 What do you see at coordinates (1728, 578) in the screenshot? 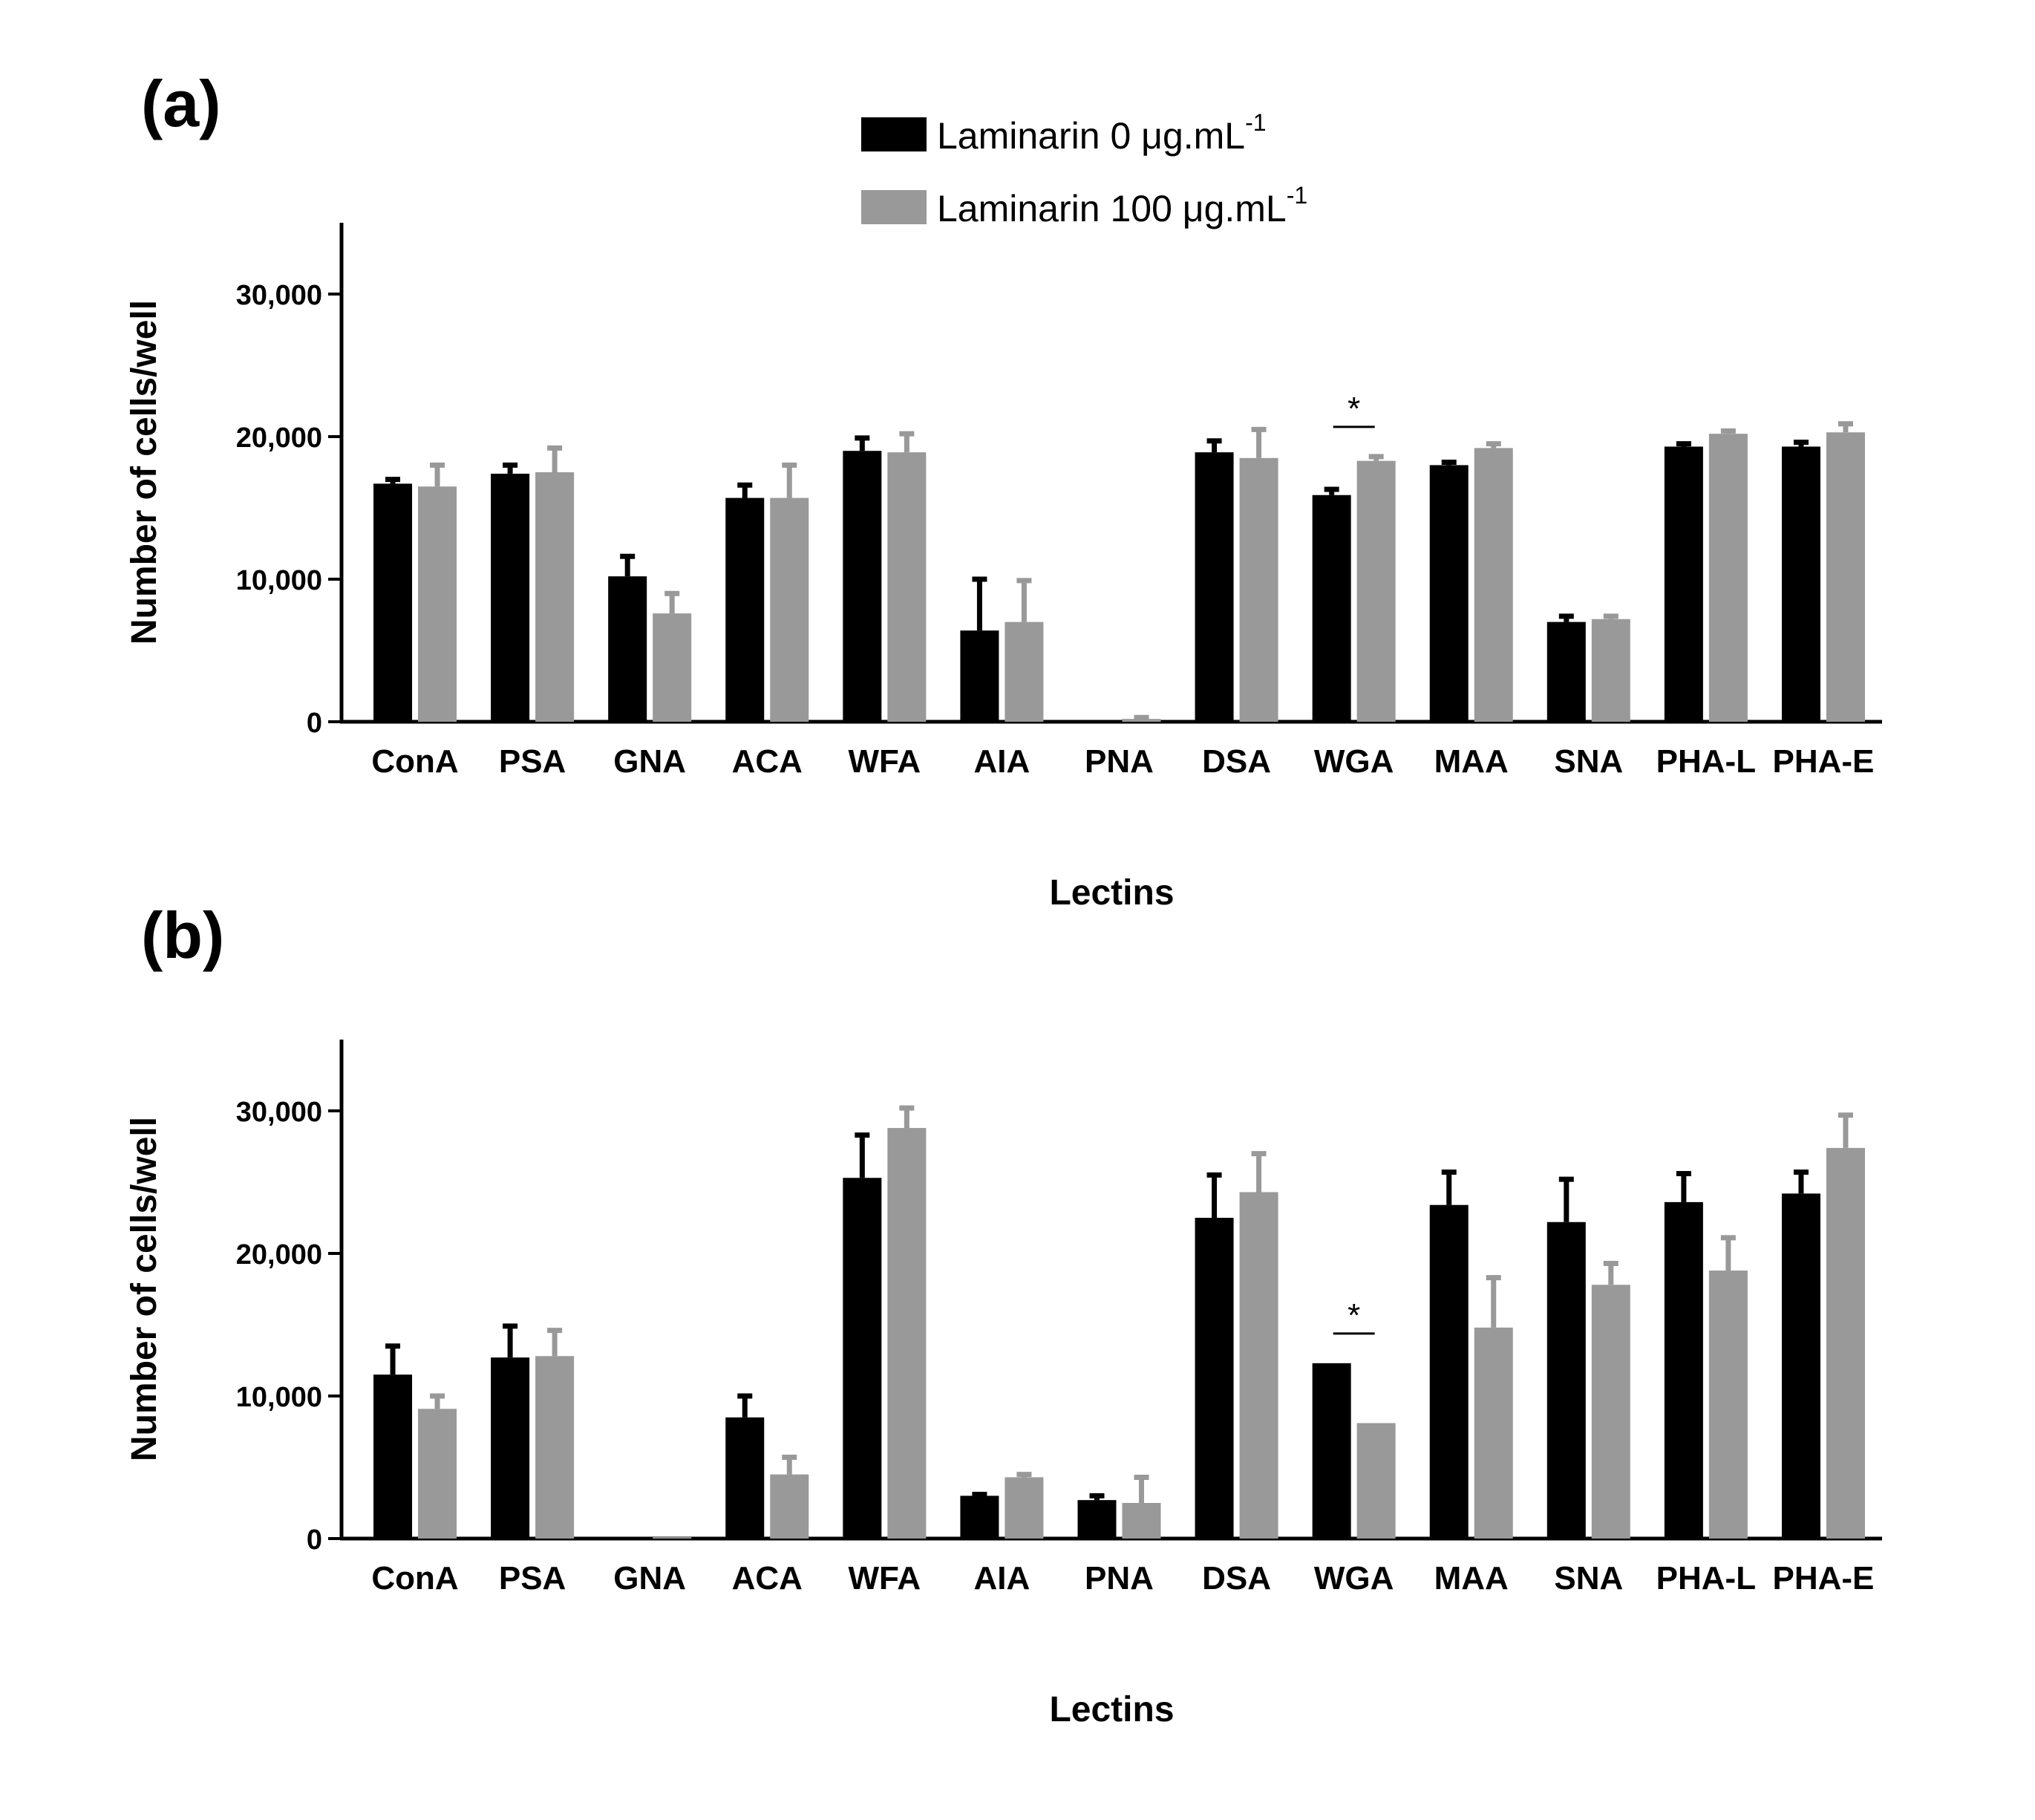
I see `panel-a-bar-pha-l-lam100` at bounding box center [1728, 578].